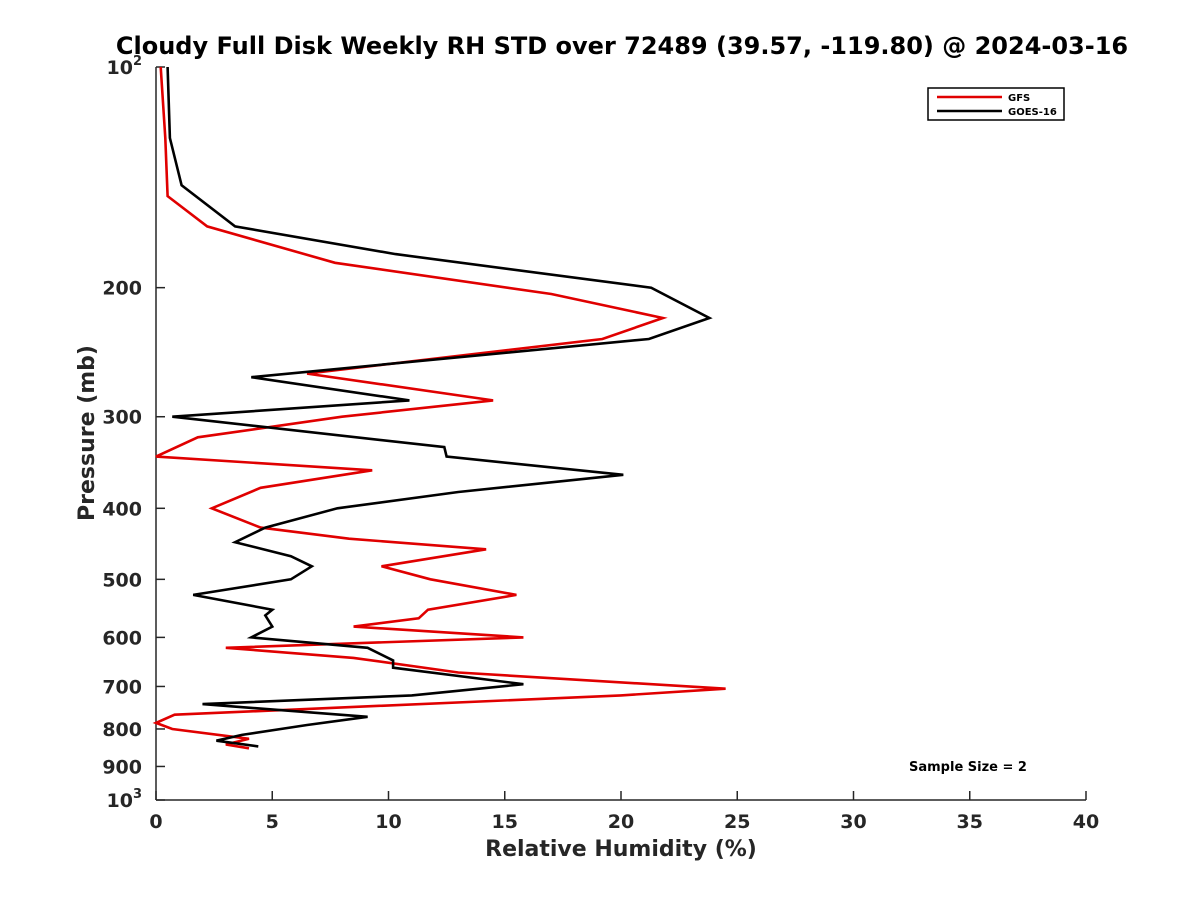 The width and height of the screenshot is (1200, 900). Describe the element at coordinates (122, 509) in the screenshot. I see `y-tick-label: 400` at that location.